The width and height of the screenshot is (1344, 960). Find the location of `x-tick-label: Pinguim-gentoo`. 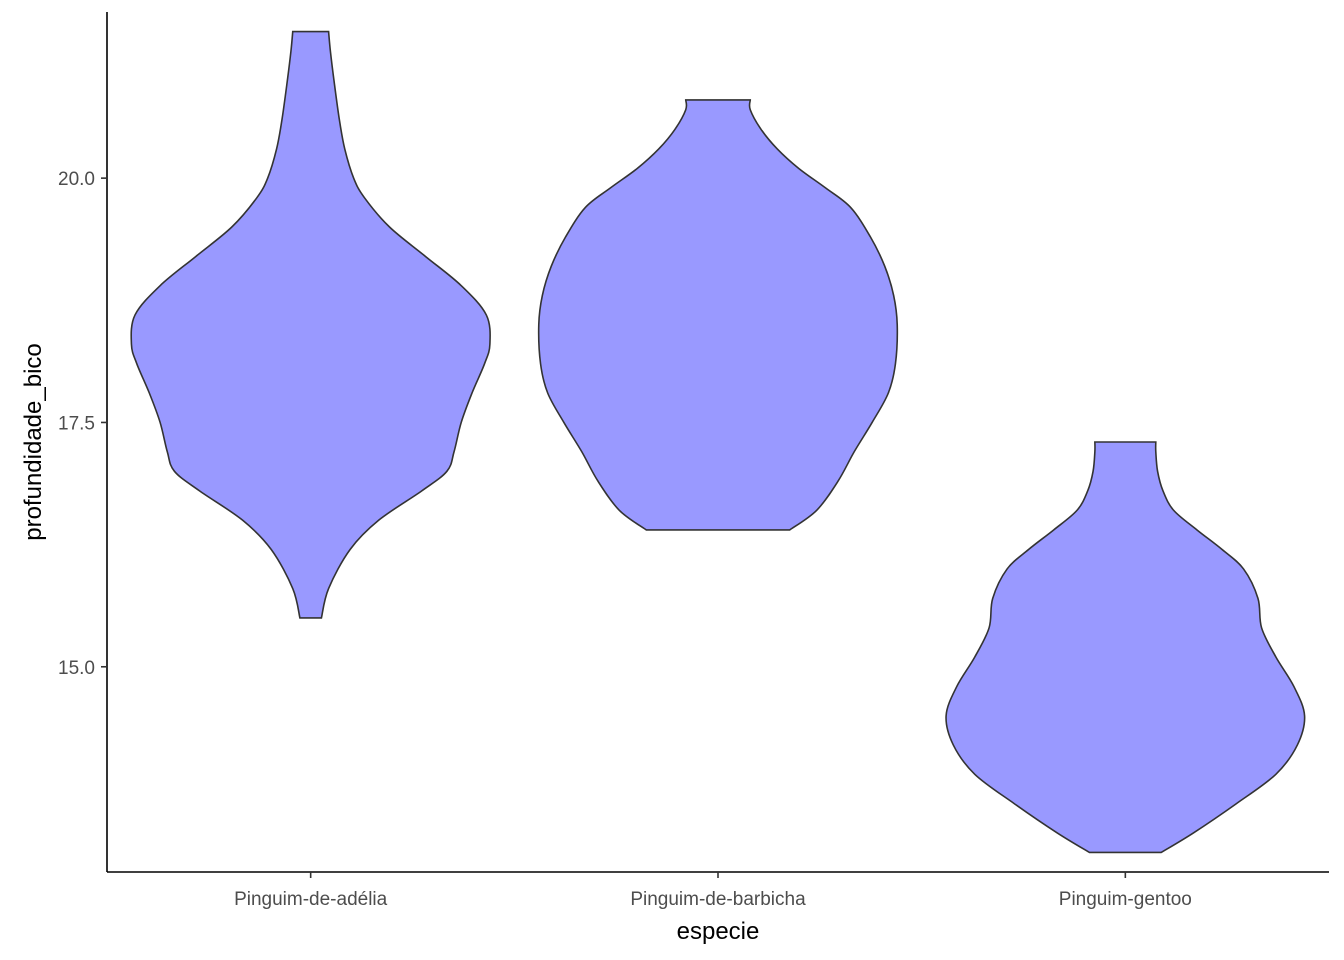

x-tick-label: Pinguim-gentoo is located at coordinates (1125, 899).